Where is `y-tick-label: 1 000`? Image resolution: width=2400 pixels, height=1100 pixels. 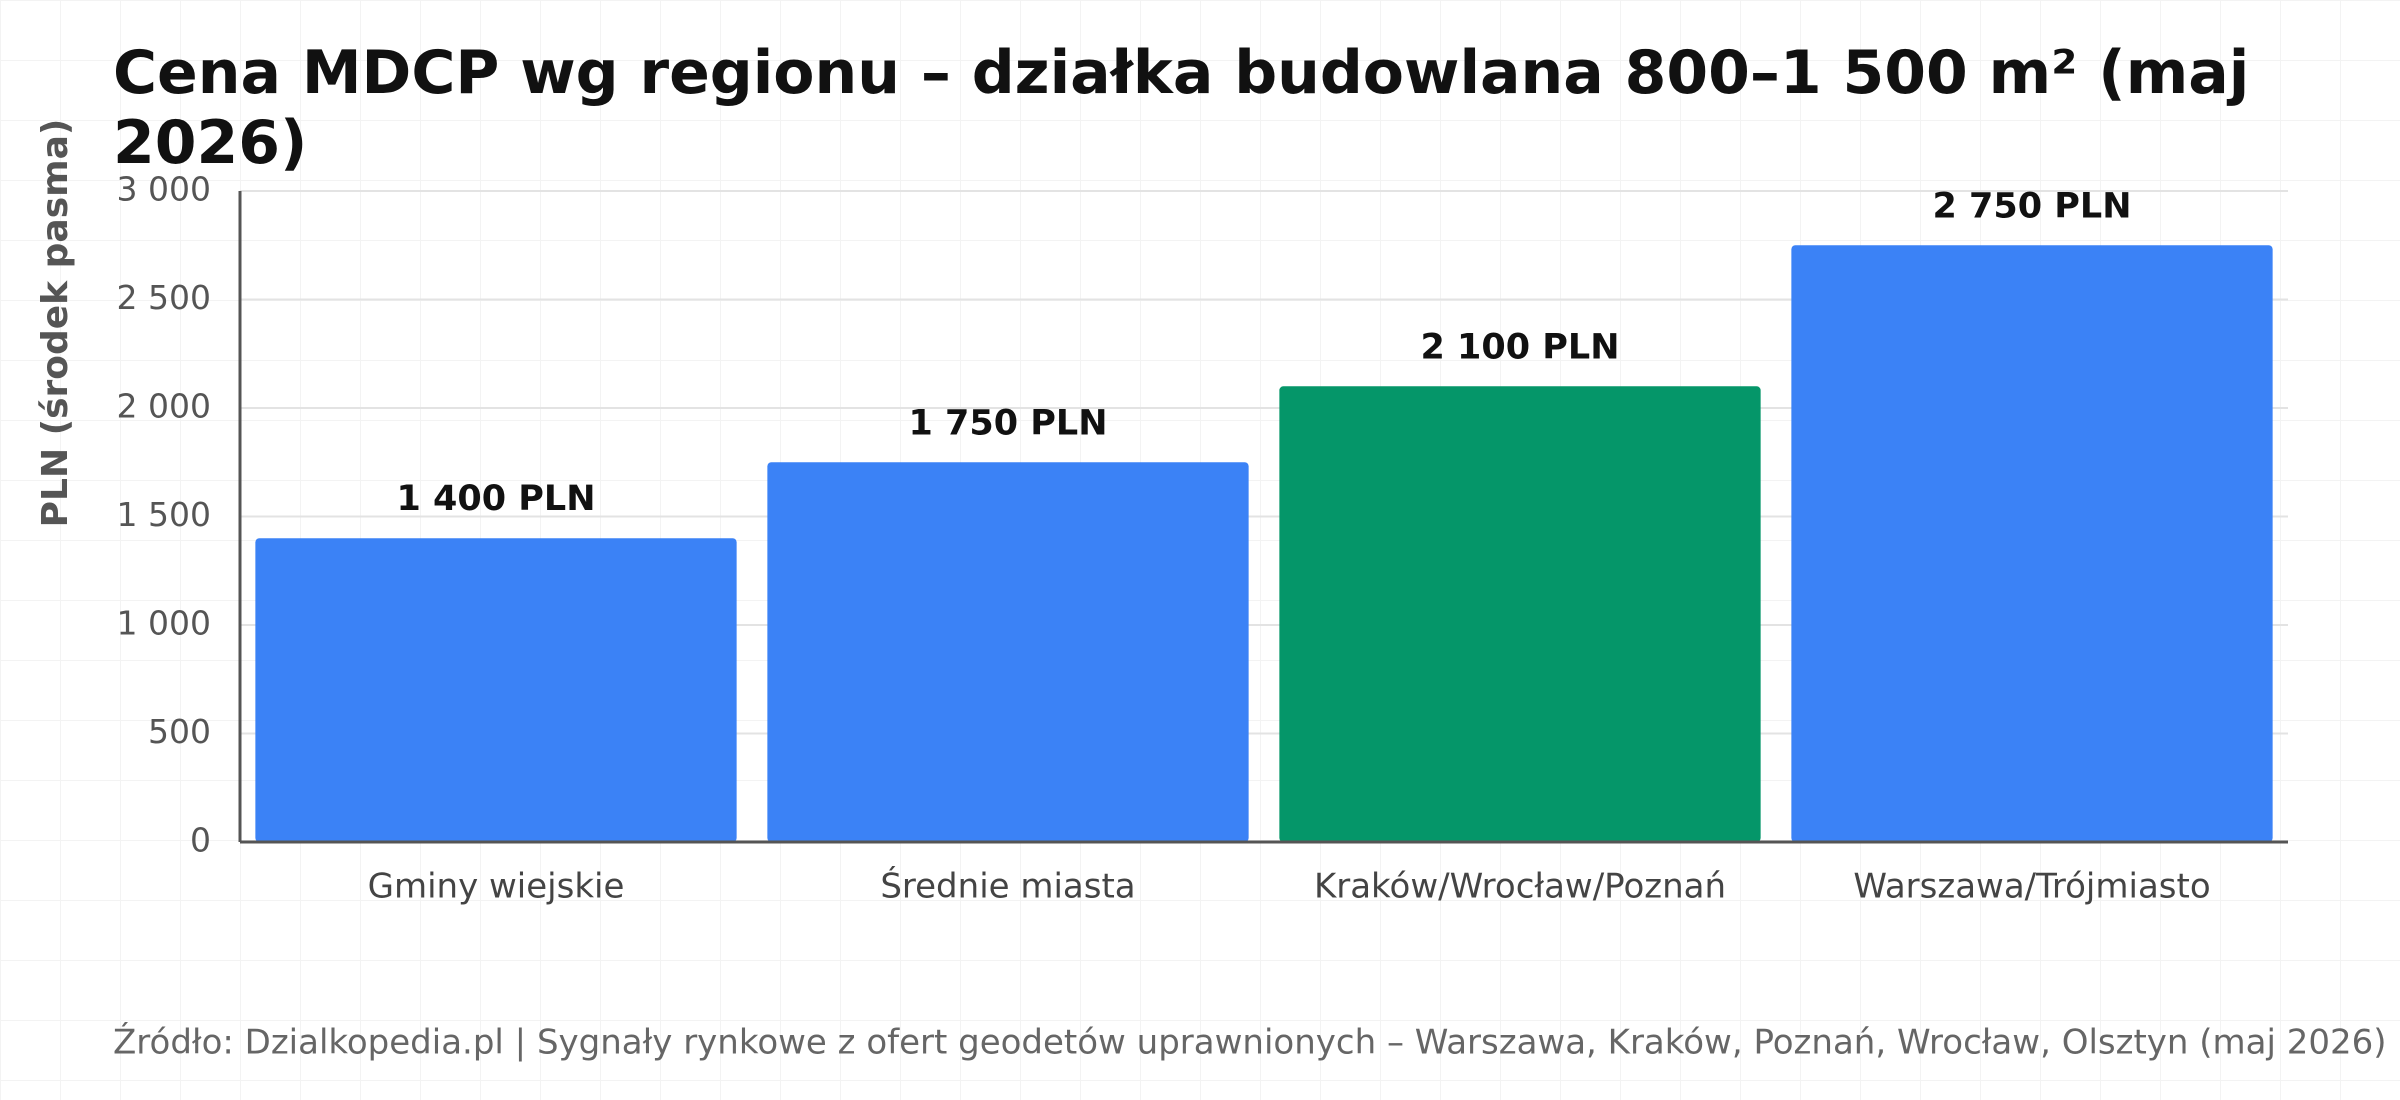 y-tick-label: 1 000 is located at coordinates (164, 623).